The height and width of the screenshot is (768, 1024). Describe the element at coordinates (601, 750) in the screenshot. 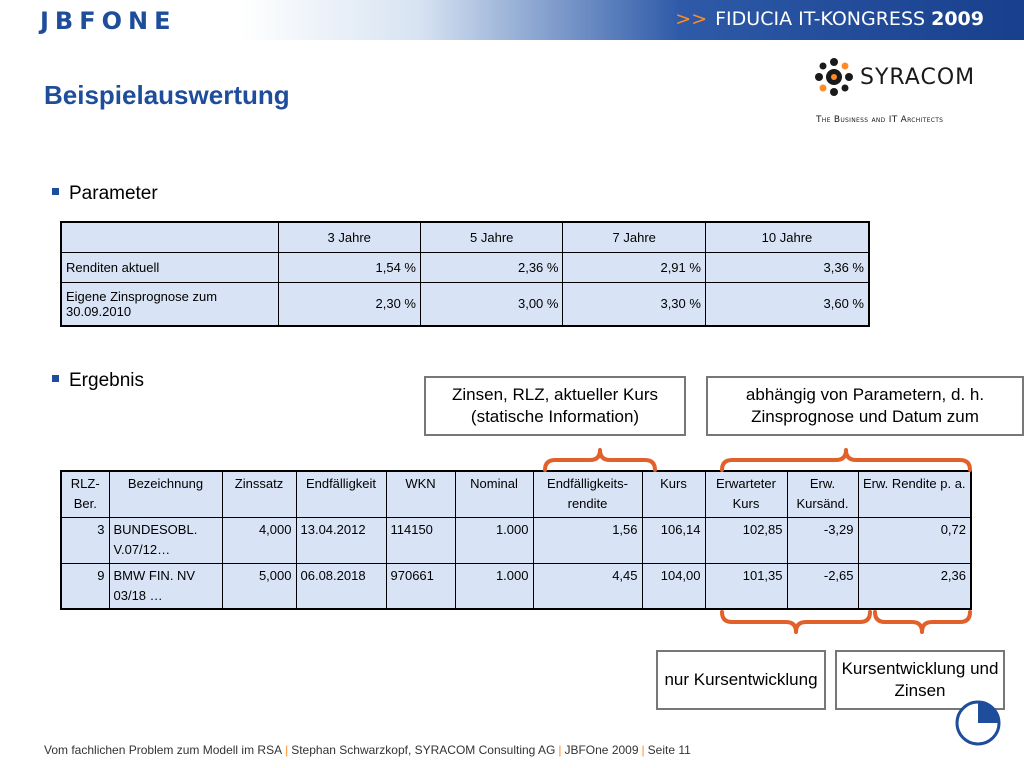

I see `footer-part3: JBFOne 2009` at that location.